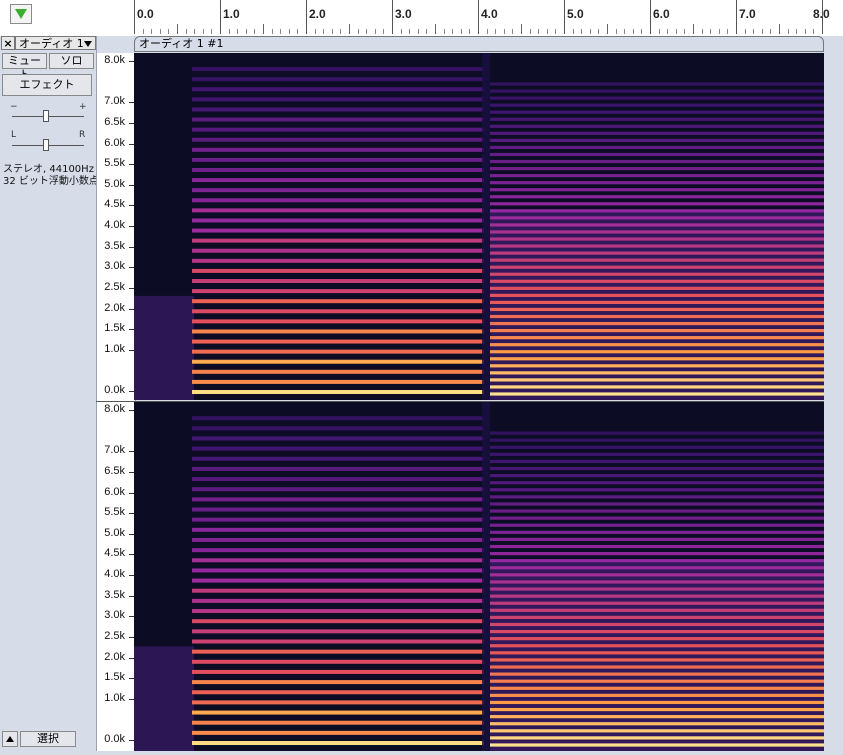 The image size is (843, 755). What do you see at coordinates (317, 14) in the screenshot?
I see `timeline-tick-label: 2.0` at bounding box center [317, 14].